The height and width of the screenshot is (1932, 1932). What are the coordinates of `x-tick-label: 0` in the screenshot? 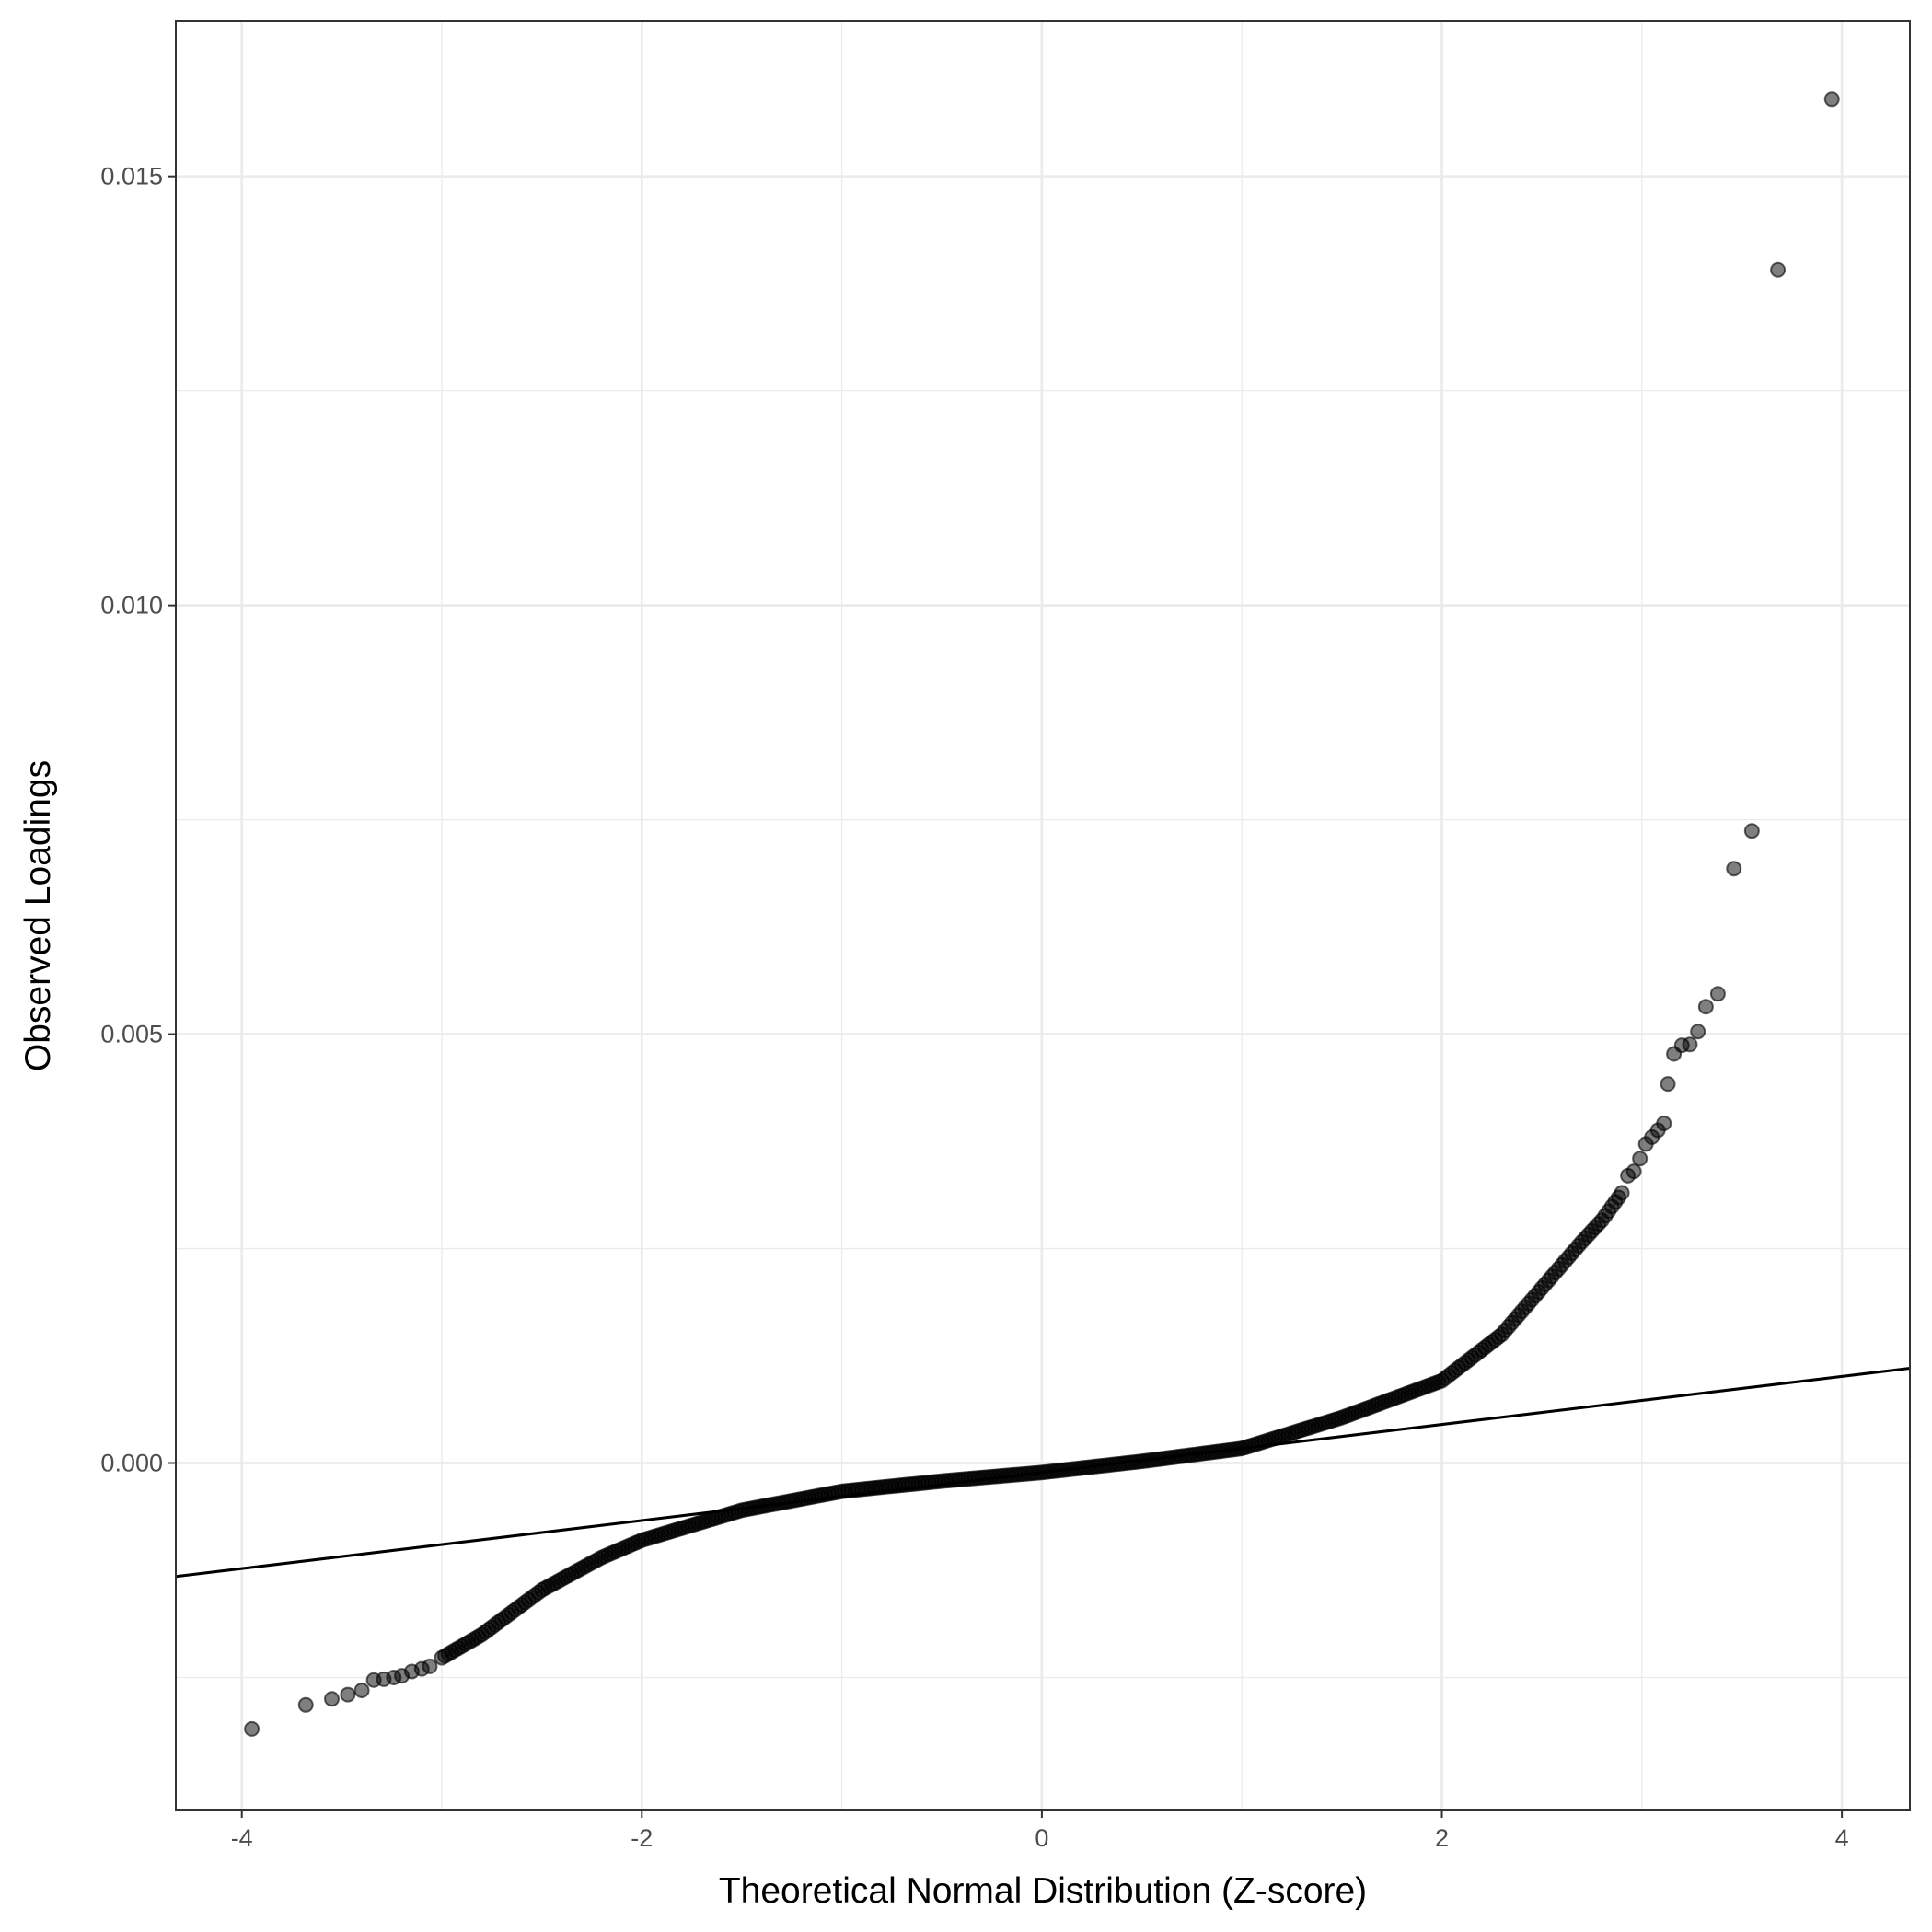 It's located at (1041, 1838).